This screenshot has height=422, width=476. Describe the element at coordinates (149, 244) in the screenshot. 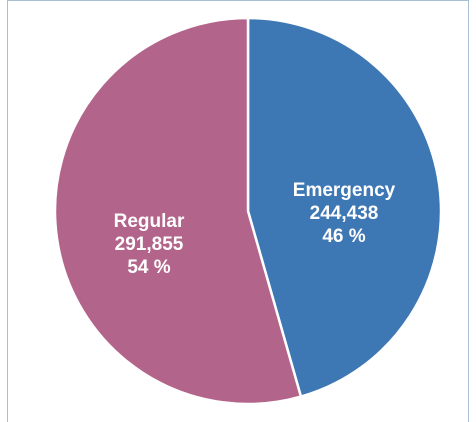

I see `slice-label-regular-value: 291,855` at that location.